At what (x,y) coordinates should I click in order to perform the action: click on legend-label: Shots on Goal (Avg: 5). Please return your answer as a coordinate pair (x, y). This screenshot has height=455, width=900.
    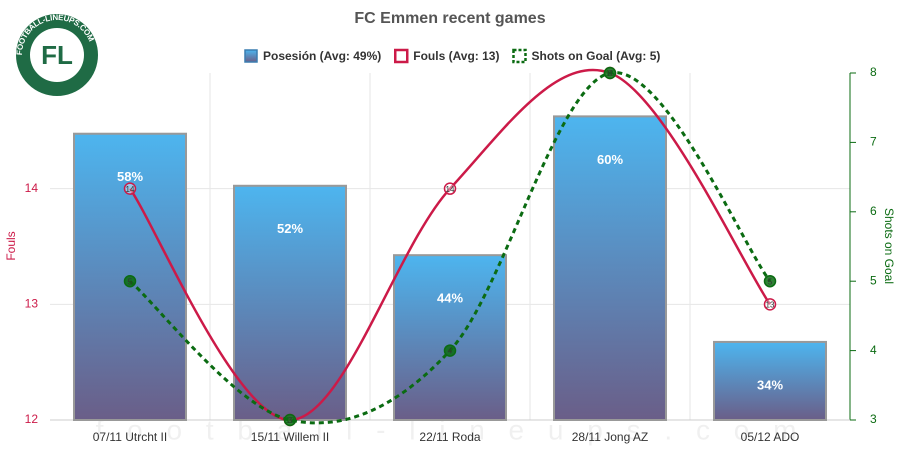
    Looking at the image, I should click on (595, 56).